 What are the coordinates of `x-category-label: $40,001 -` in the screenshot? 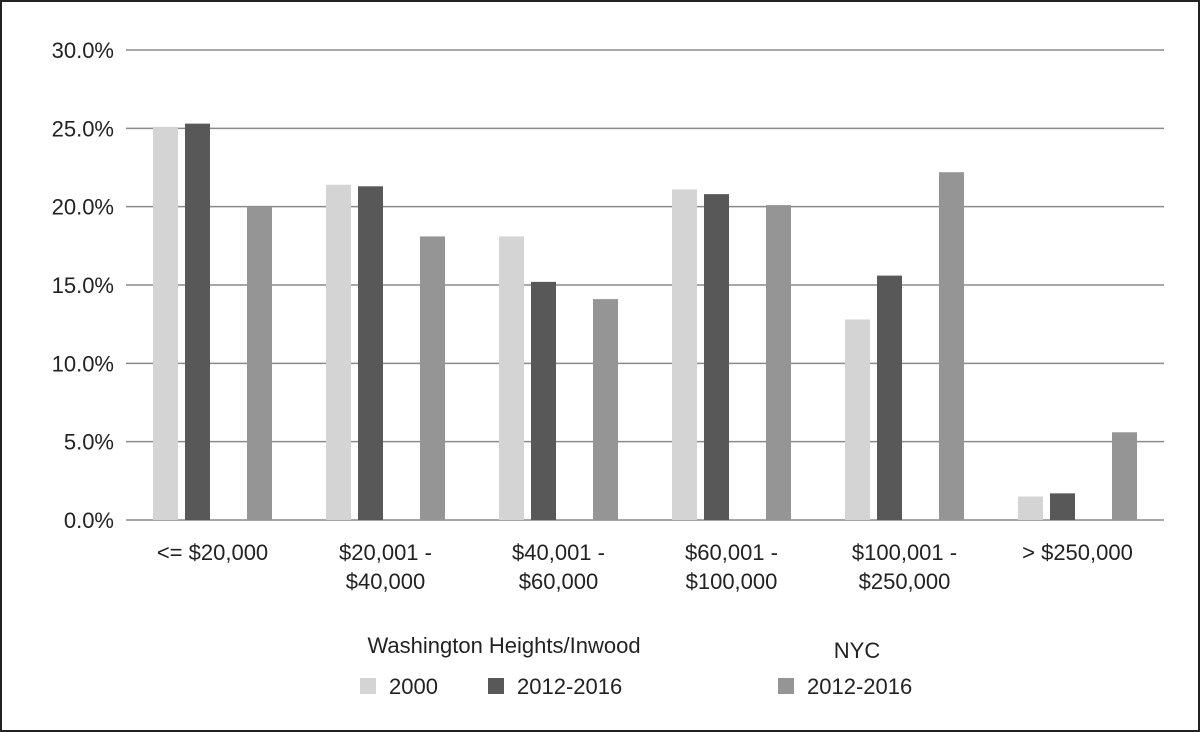 It's located at (558, 552).